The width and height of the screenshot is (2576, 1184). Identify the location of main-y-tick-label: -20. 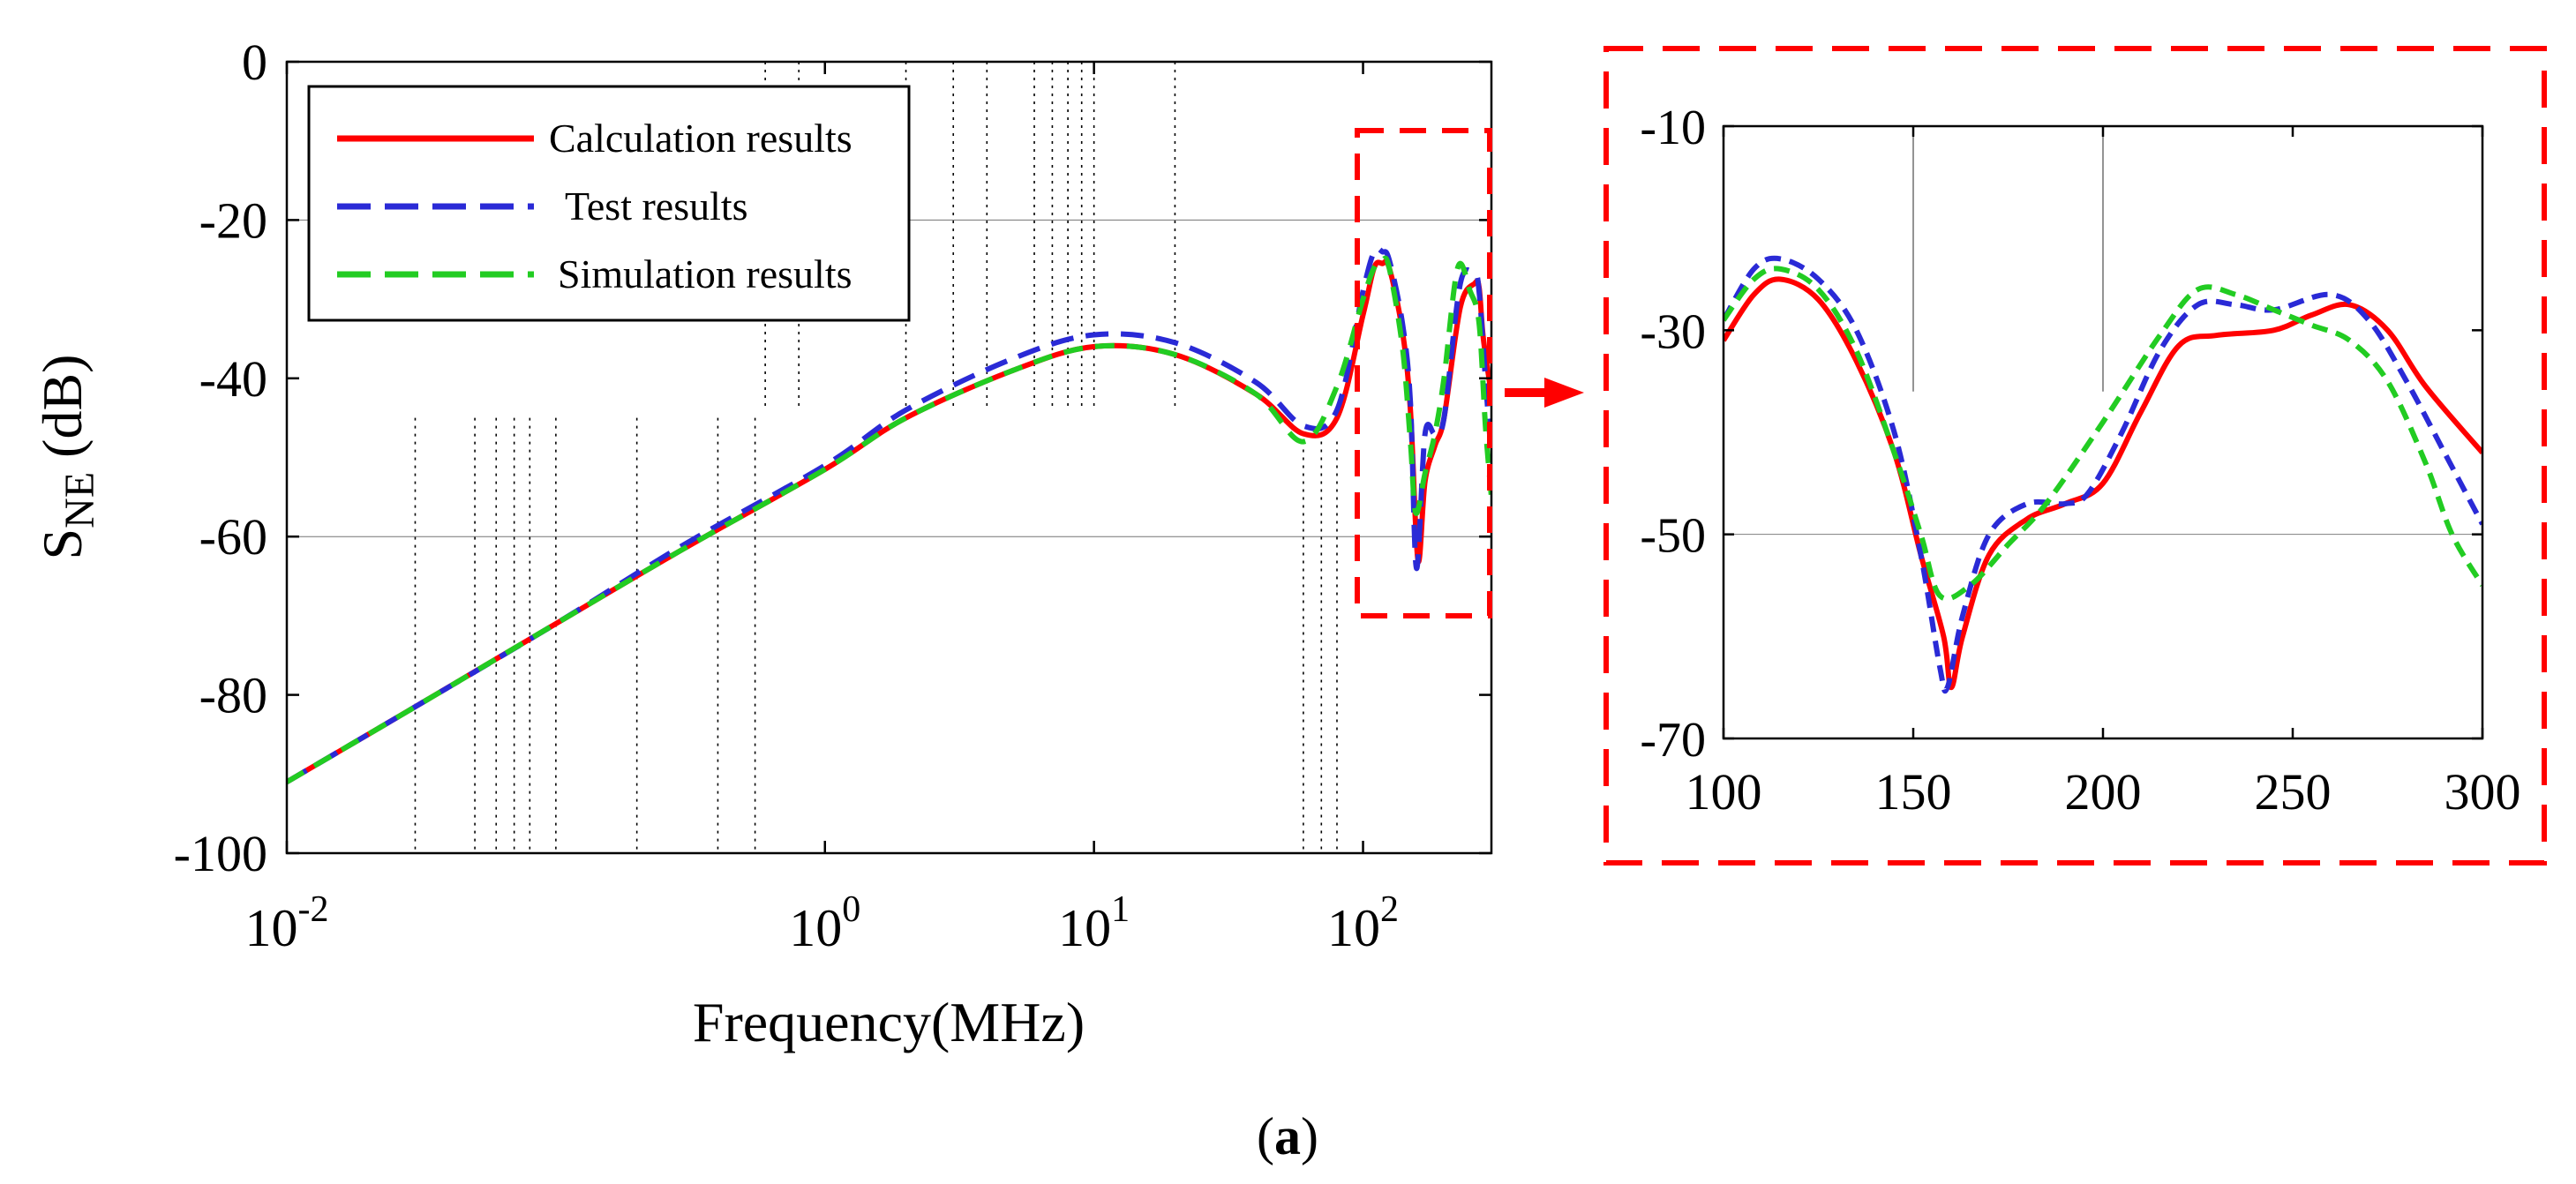
(233, 220).